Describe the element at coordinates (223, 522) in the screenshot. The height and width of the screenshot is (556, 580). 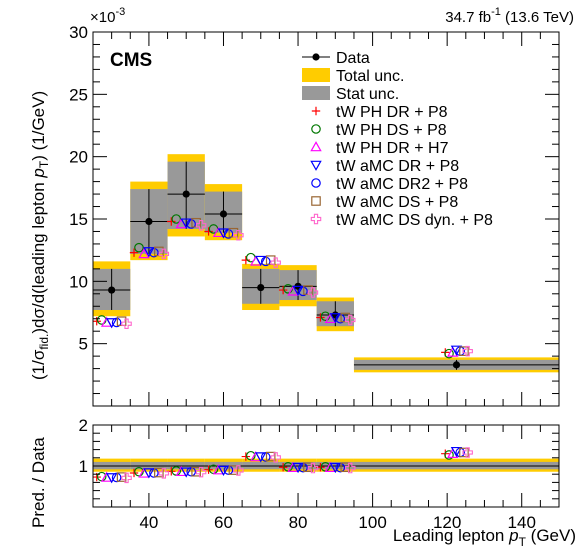
I see `x-tick-label: 60` at that location.